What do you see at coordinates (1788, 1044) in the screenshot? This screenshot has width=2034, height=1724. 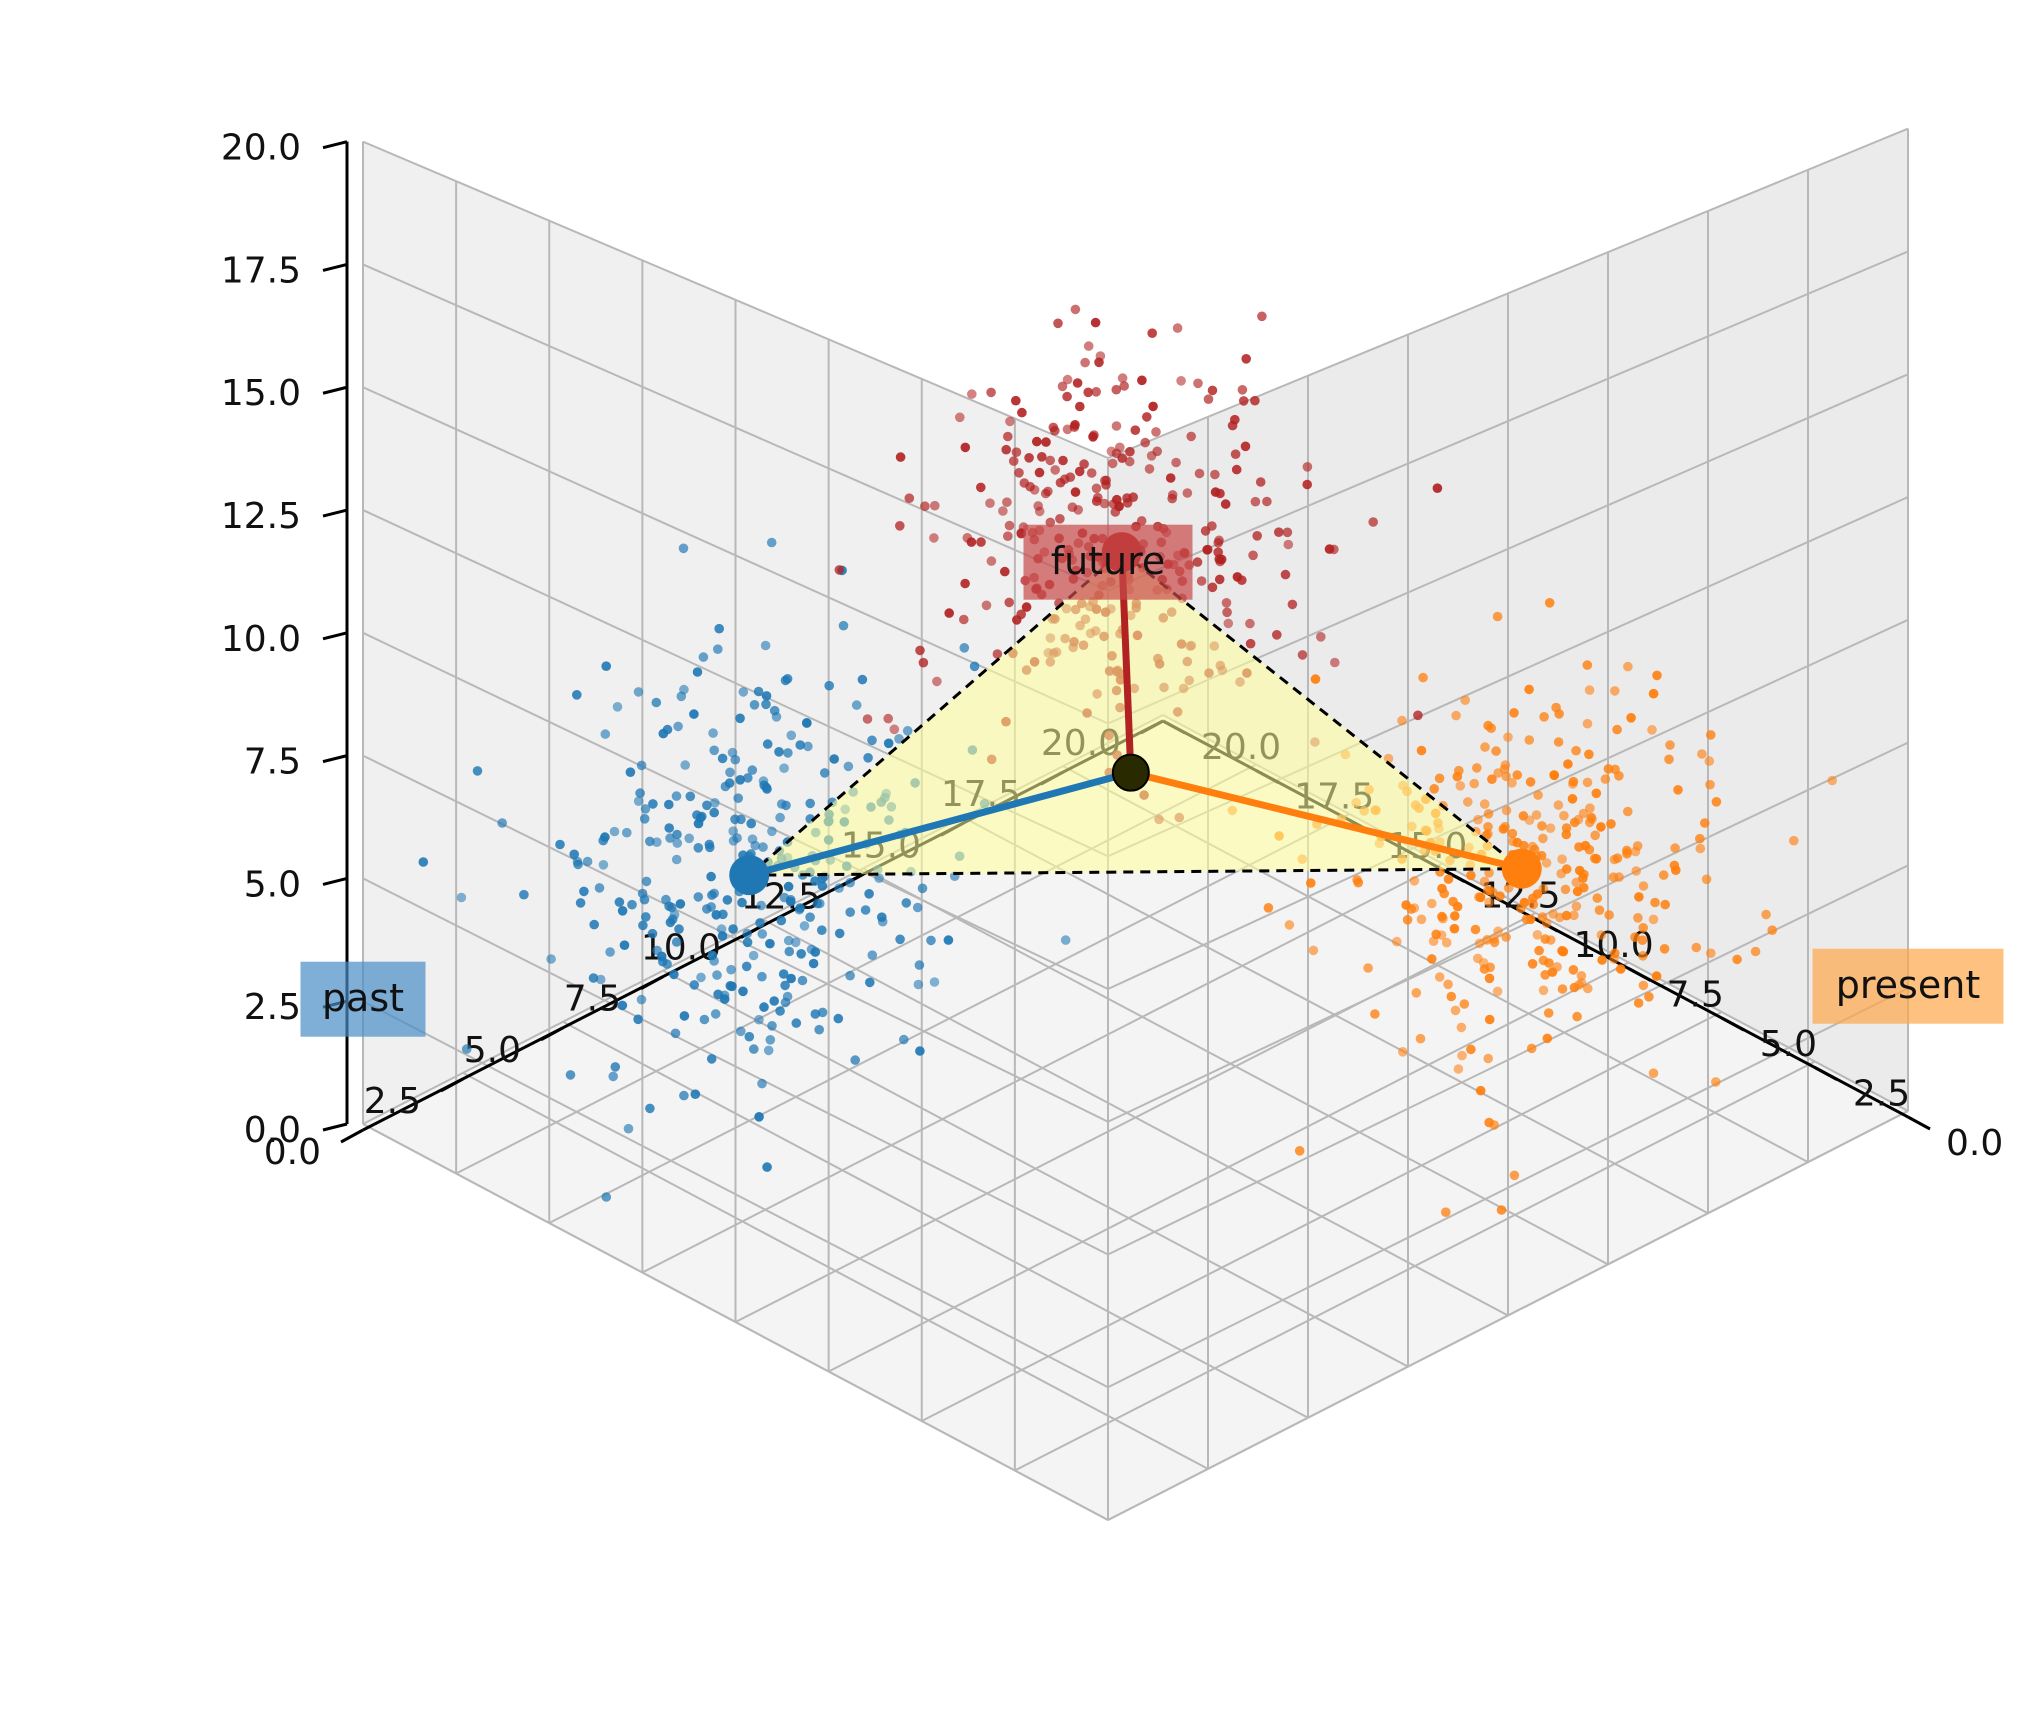 I see `y-tick-label: 5.0` at bounding box center [1788, 1044].